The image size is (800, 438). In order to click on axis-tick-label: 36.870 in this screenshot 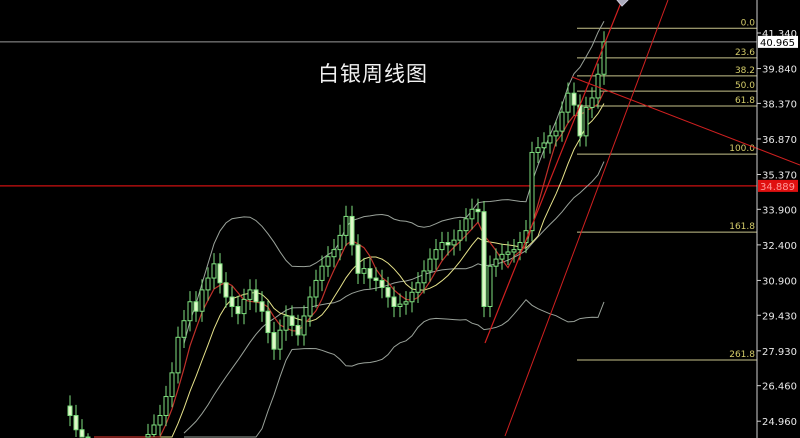, I will do `click(779, 140)`.